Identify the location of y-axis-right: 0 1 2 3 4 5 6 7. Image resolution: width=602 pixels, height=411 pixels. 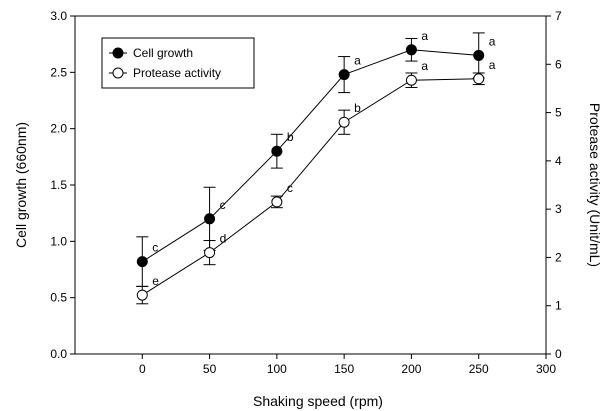
(554, 185).